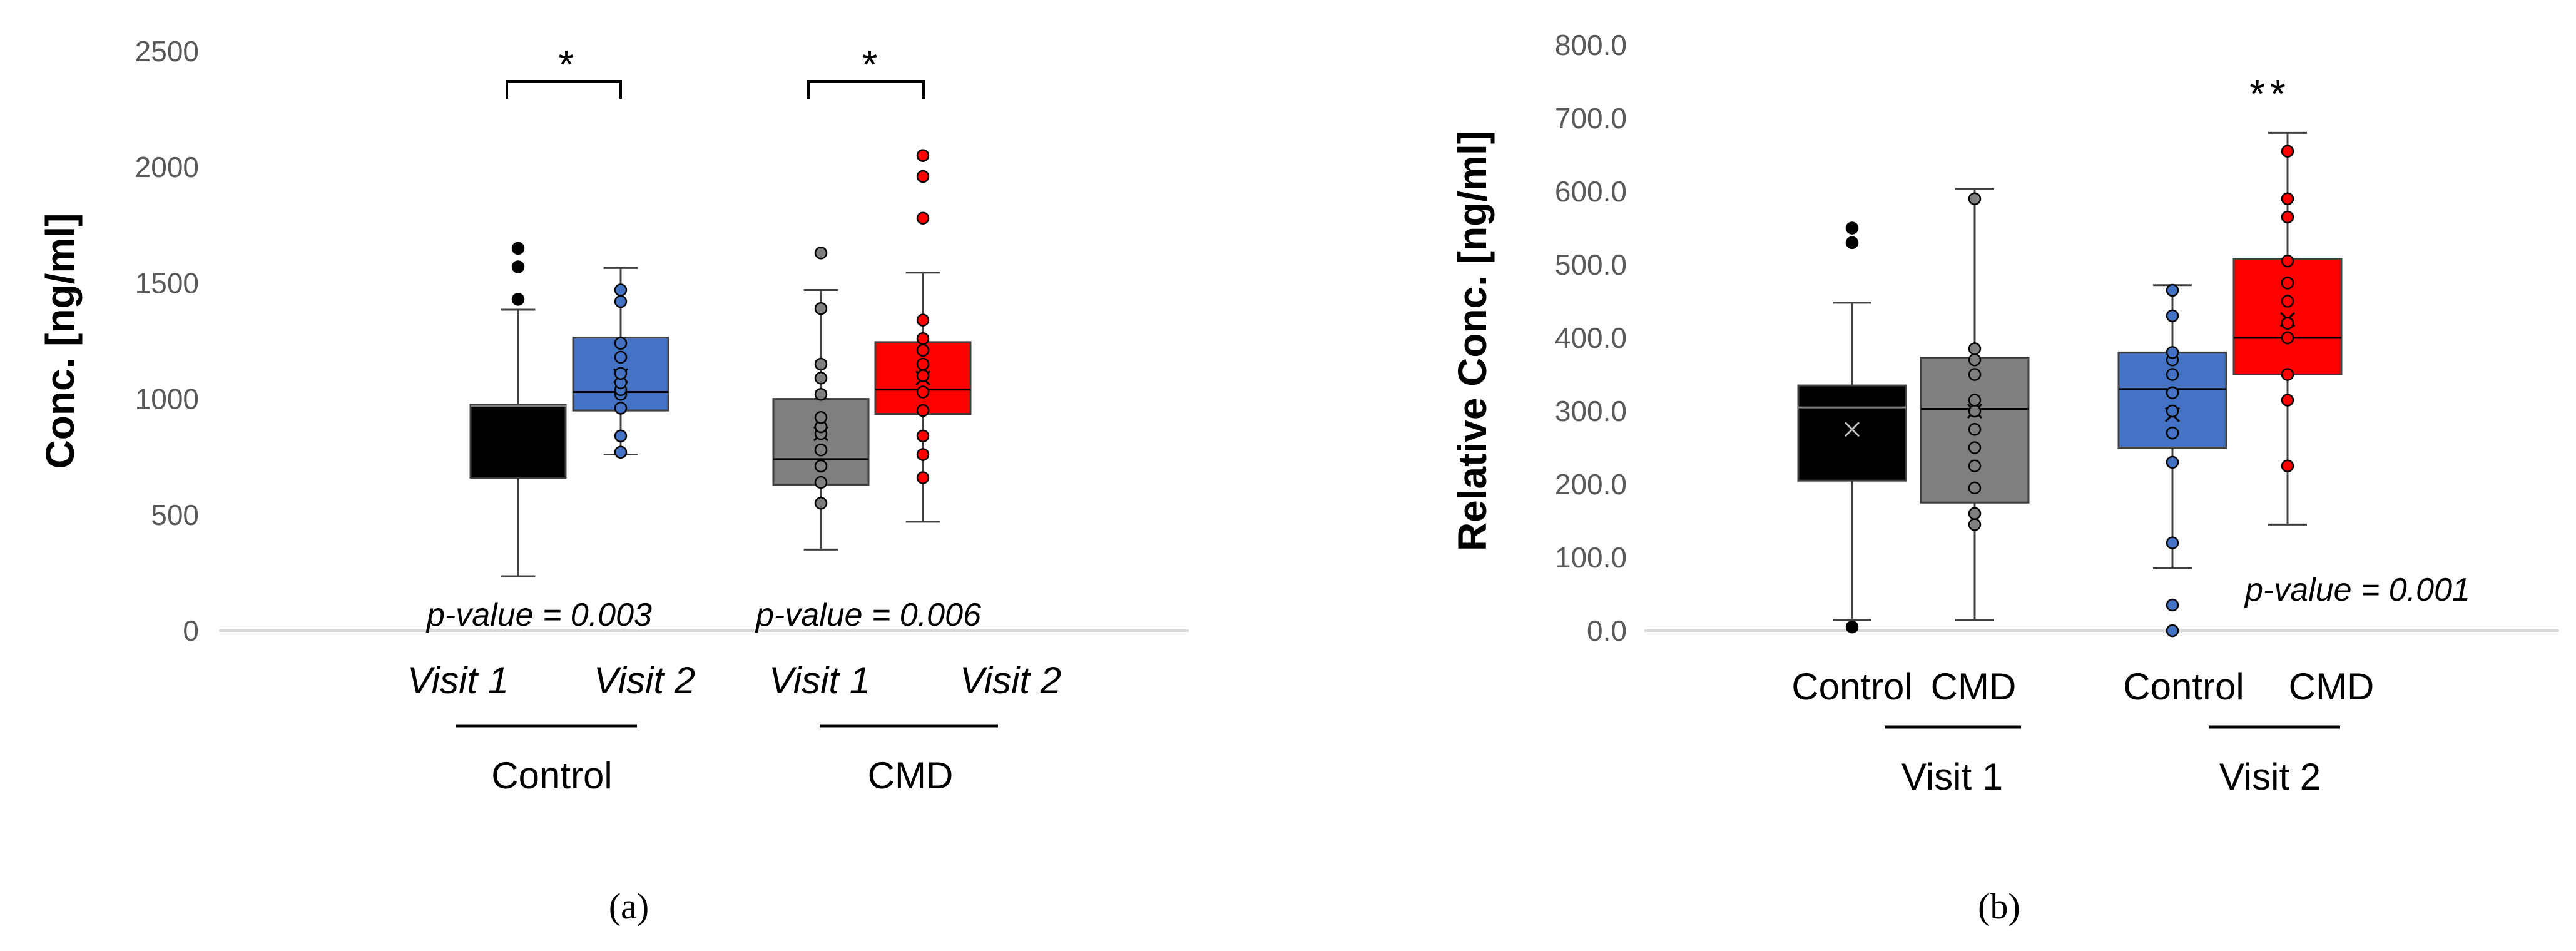 Image resolution: width=2576 pixels, height=951 pixels. Describe the element at coordinates (870, 64) in the screenshot. I see `chart-a-significance-cmd: *` at that location.